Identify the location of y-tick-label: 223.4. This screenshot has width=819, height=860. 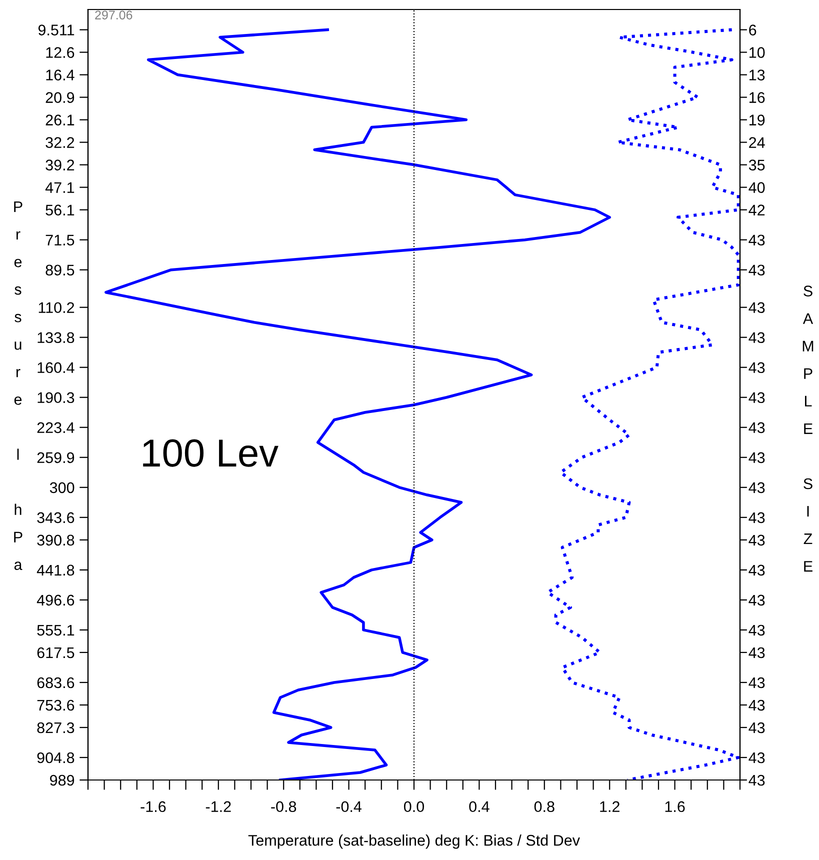
(55, 428).